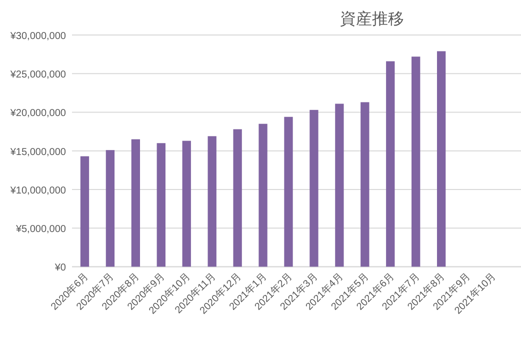  What do you see at coordinates (37, 36) in the screenshot?
I see `y-tick-label: ¥30,000,000` at bounding box center [37, 36].